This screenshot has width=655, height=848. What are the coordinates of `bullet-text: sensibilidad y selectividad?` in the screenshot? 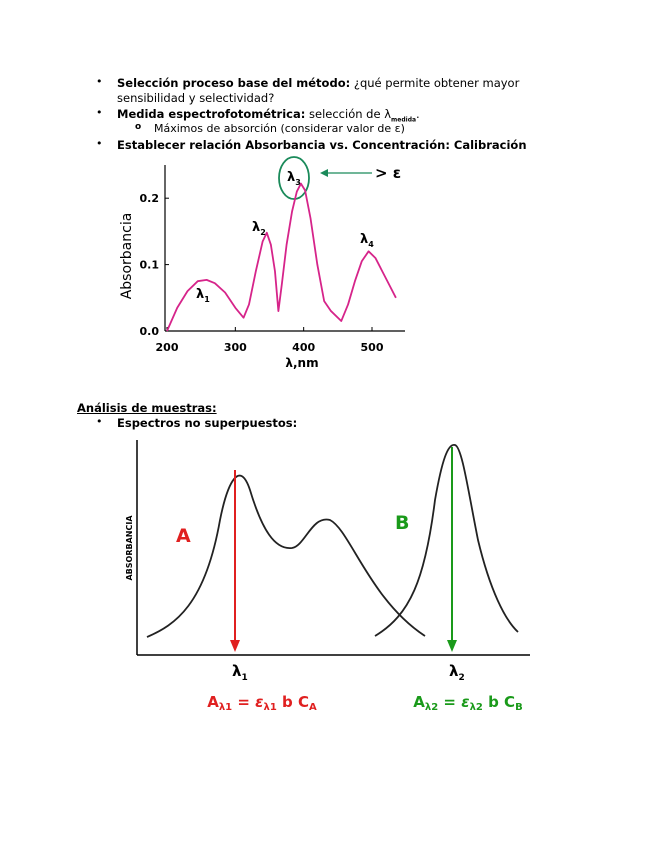 It's located at (196, 98).